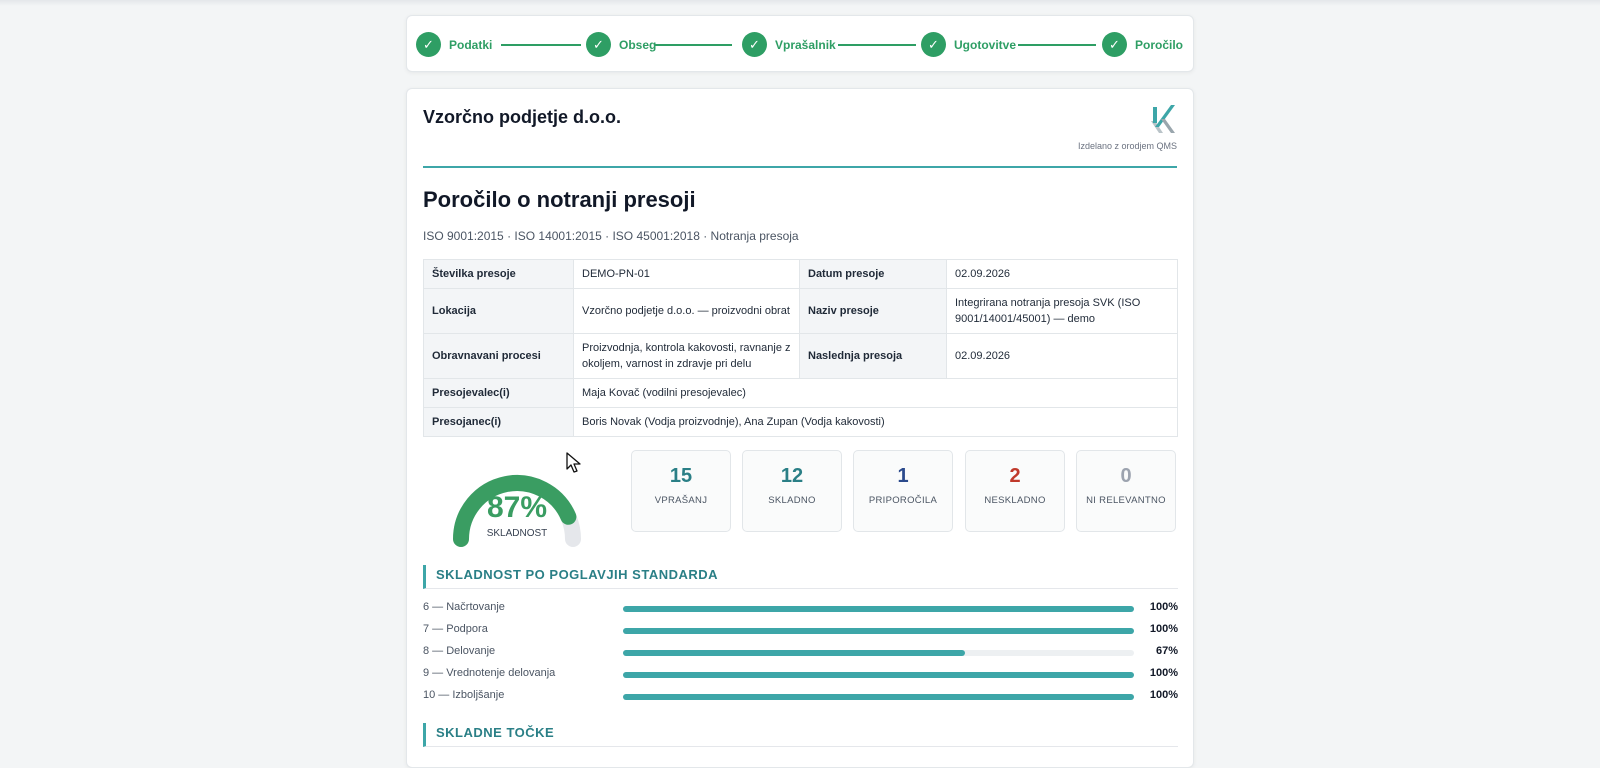 The height and width of the screenshot is (768, 1600). Describe the element at coordinates (800, 167) in the screenshot. I see `header-divider` at that location.